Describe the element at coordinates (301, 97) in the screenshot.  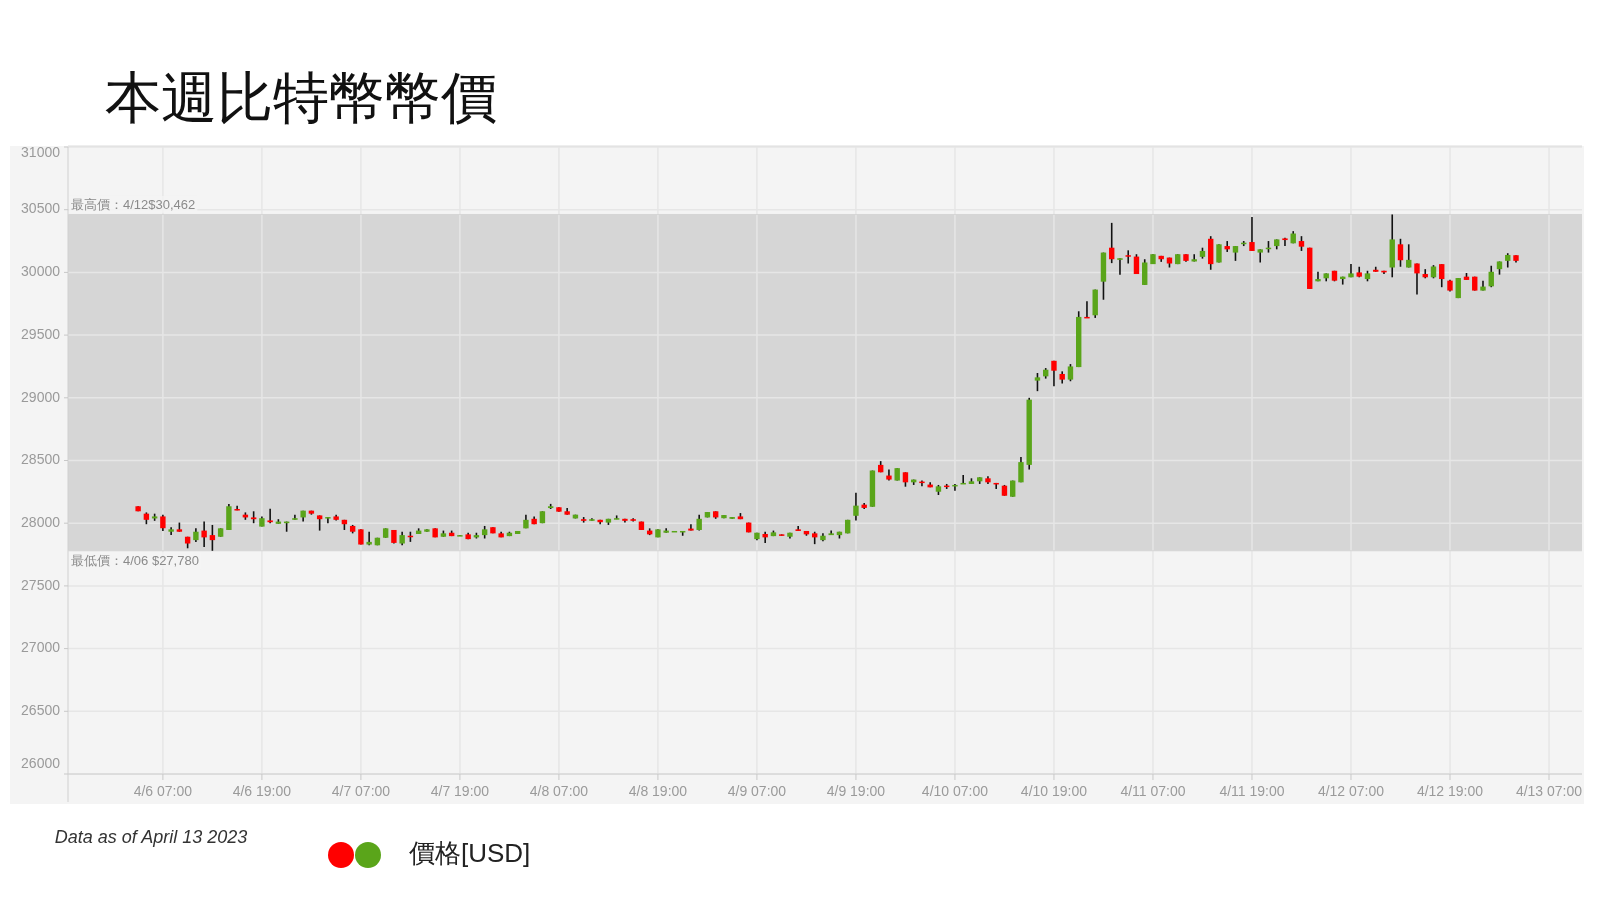
I see `chart-title: 本週比特幣幣價` at that location.